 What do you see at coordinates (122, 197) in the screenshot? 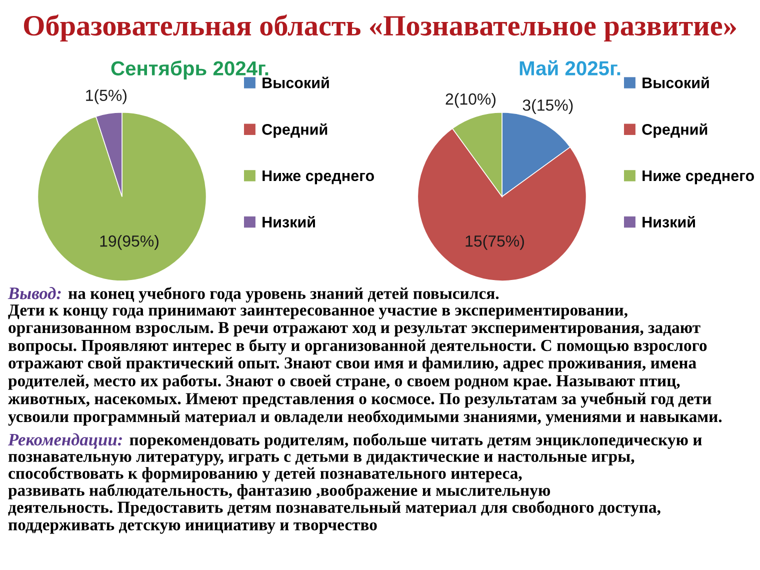
I see `pie-slice` at bounding box center [122, 197].